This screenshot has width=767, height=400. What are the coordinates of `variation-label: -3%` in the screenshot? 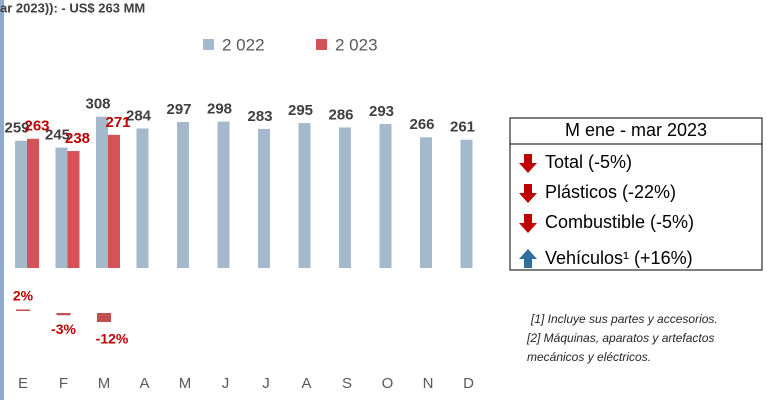 It's located at (63, 329).